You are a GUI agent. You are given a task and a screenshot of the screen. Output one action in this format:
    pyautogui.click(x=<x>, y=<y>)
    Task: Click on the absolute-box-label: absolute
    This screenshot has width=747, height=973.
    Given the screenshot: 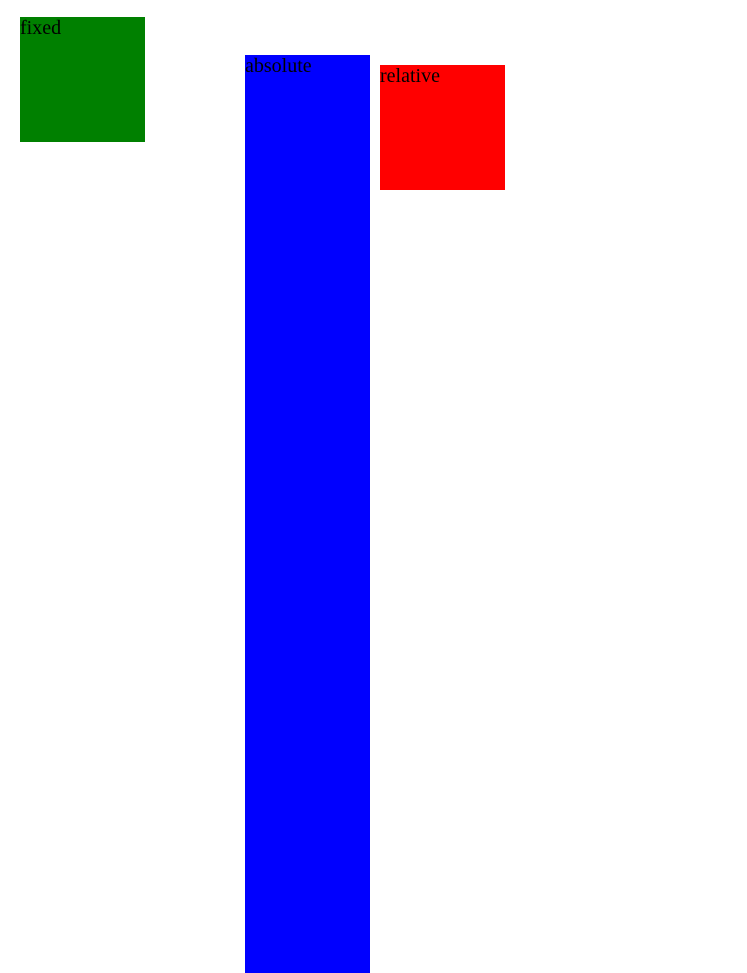 What is the action you would take?
    pyautogui.click(x=278, y=66)
    